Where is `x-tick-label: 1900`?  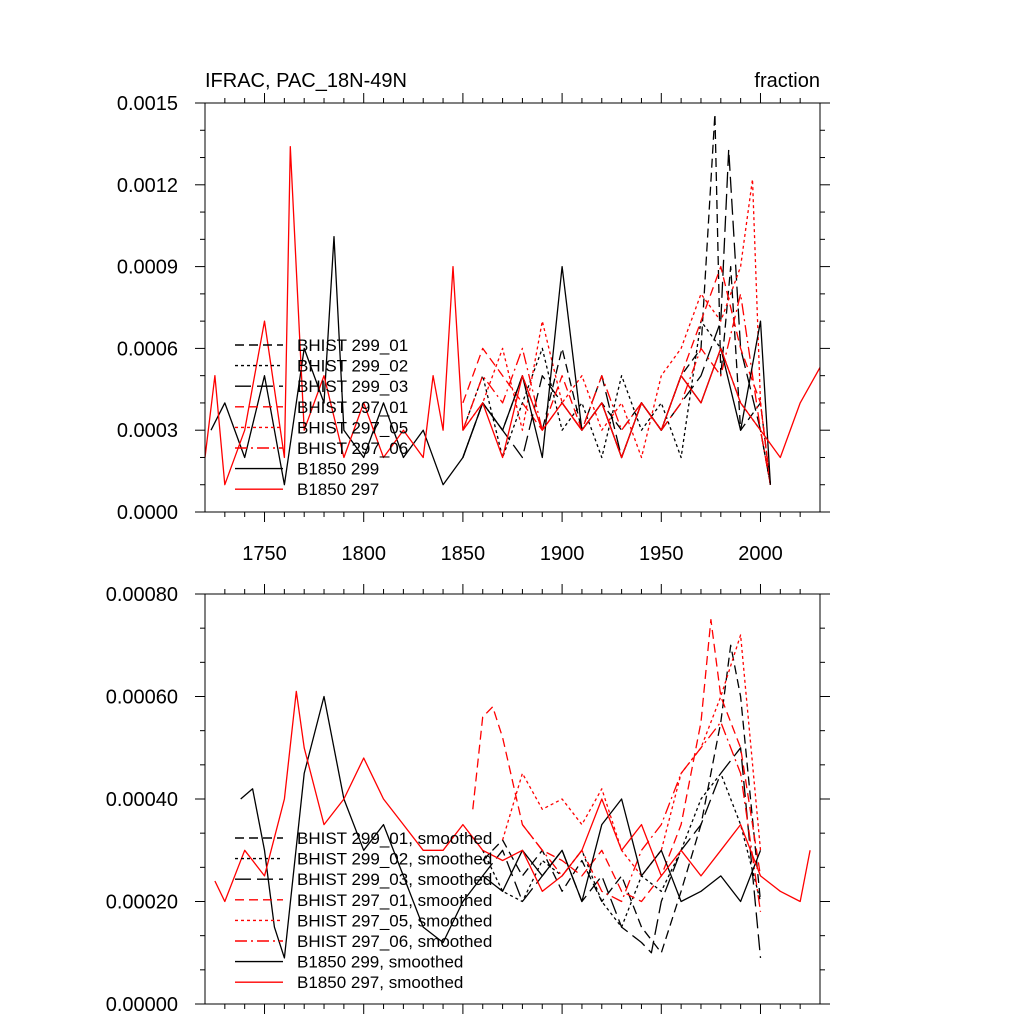 x-tick-label: 1900 is located at coordinates (562, 554).